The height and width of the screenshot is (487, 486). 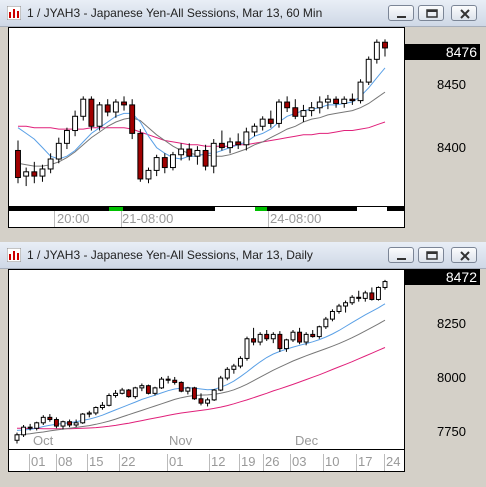 What do you see at coordinates (38, 461) in the screenshot?
I see `day-label: 01` at bounding box center [38, 461].